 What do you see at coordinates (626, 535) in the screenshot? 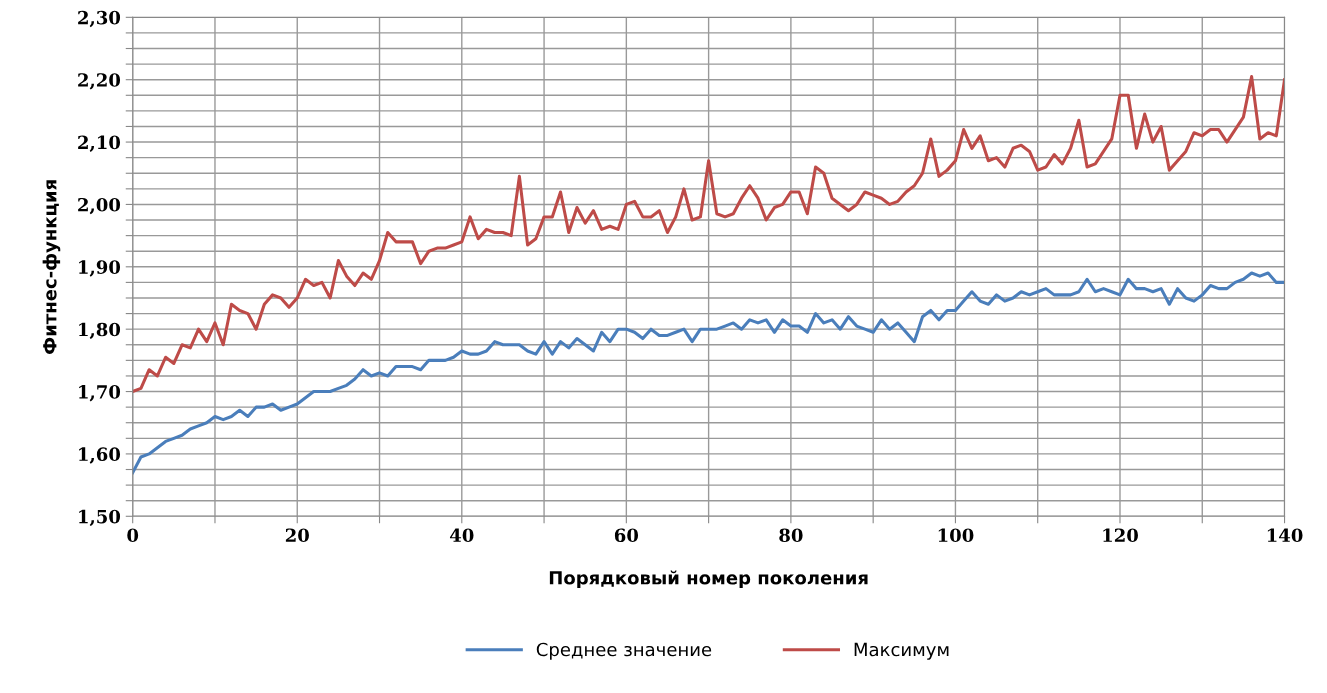
I see `x-tick-label: 60` at bounding box center [626, 535].